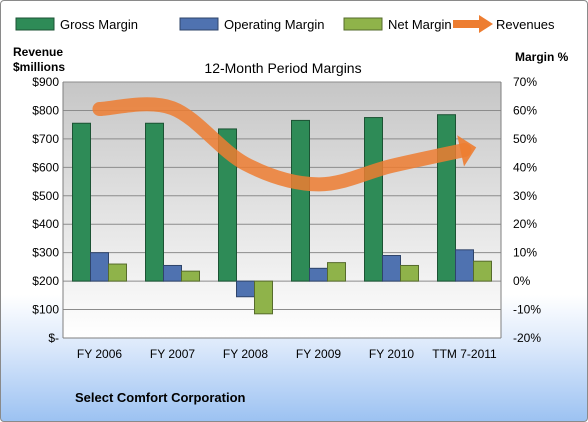  I want to click on right-tick-label: 70%, so click(525, 82).